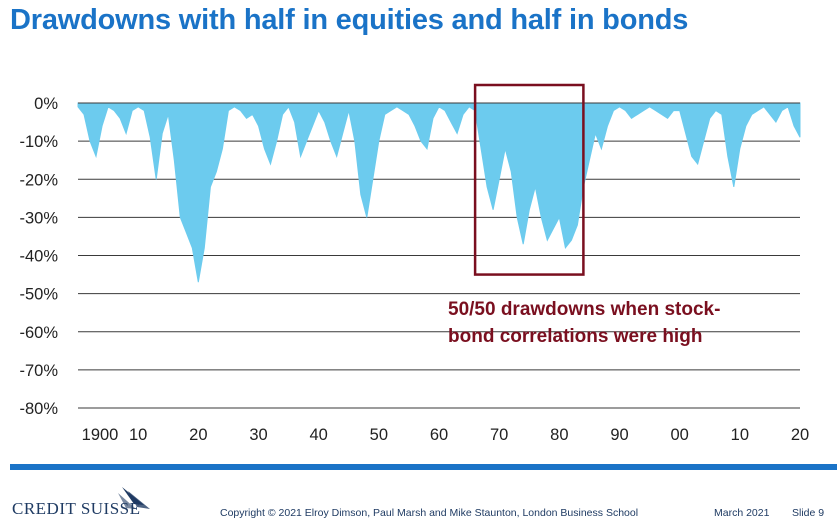  Describe the element at coordinates (423, 467) in the screenshot. I see `footer-divider` at that location.